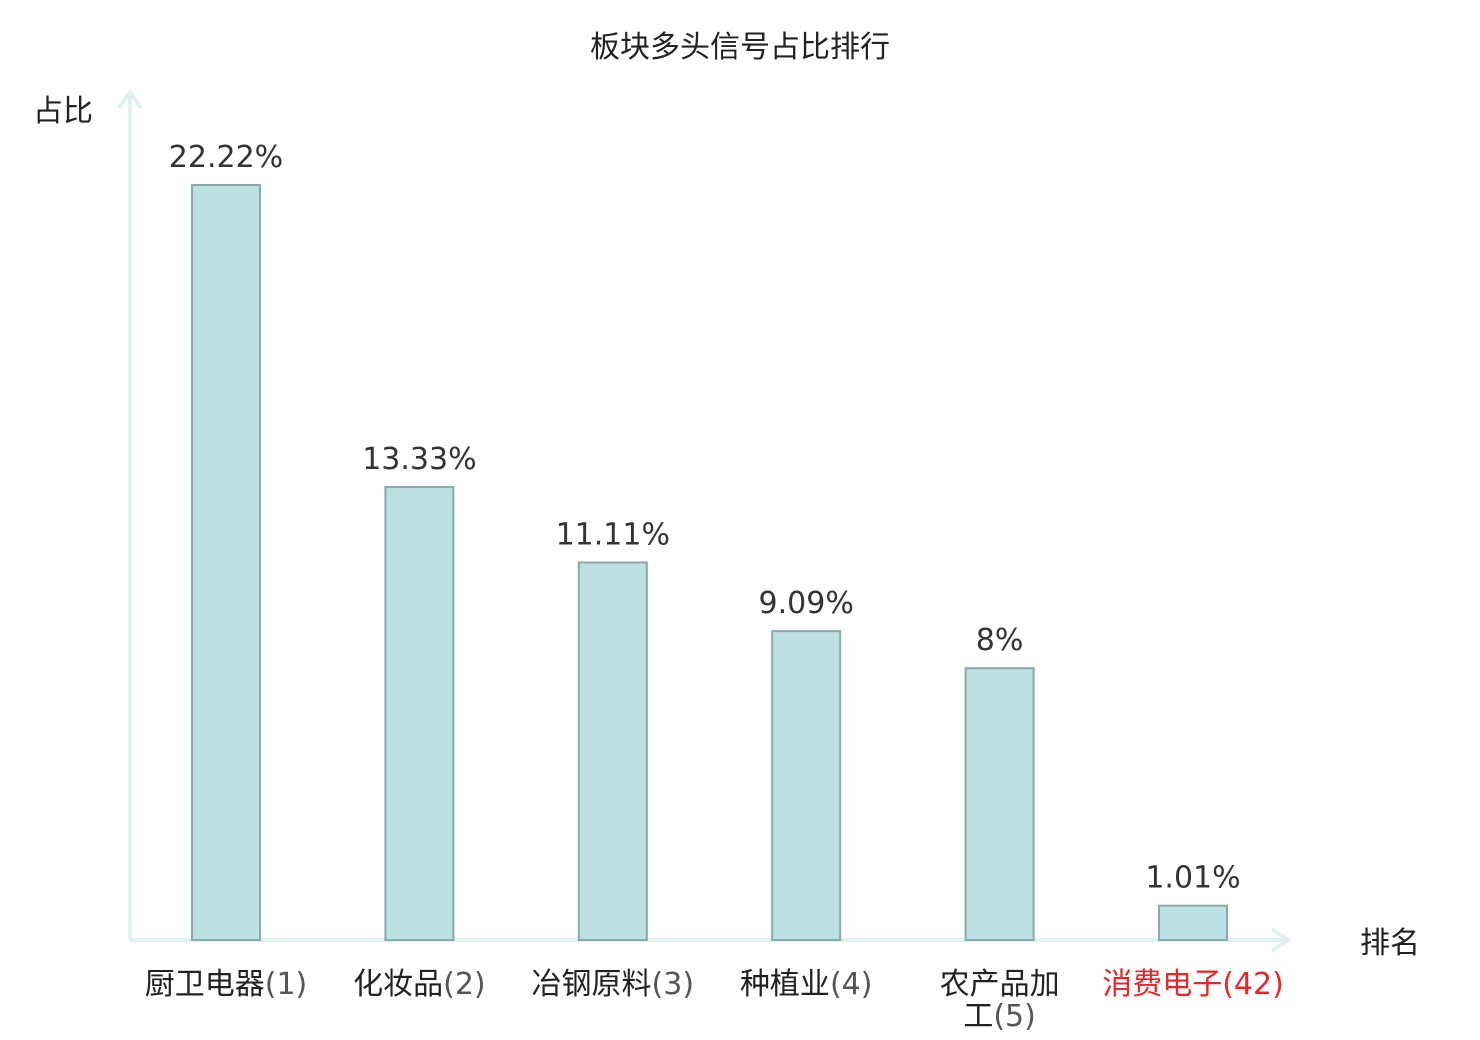 This screenshot has height=1040, width=1480. Describe the element at coordinates (226, 984) in the screenshot. I see `category-label-1: 厨卫电器(1)` at that location.